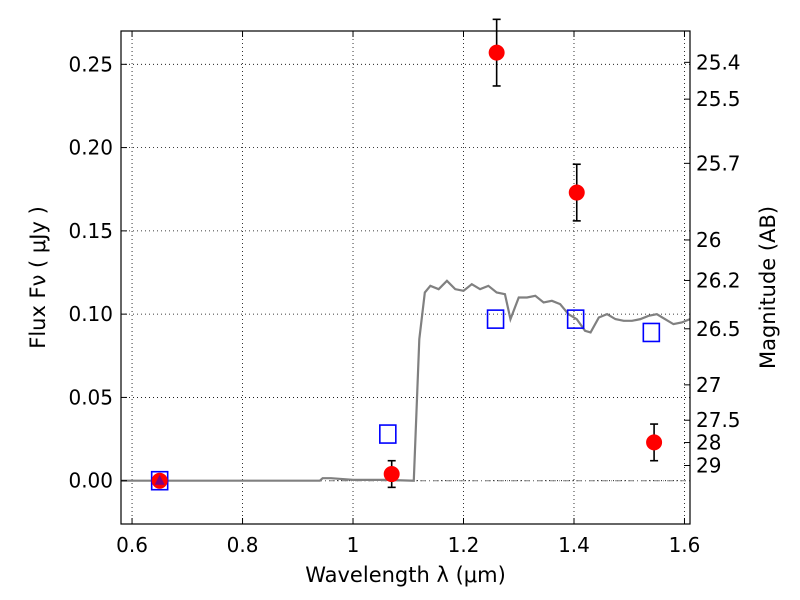 The height and width of the screenshot is (600, 800). Describe the element at coordinates (718, 329) in the screenshot. I see `y-right-tick-label: 26.5` at that location.